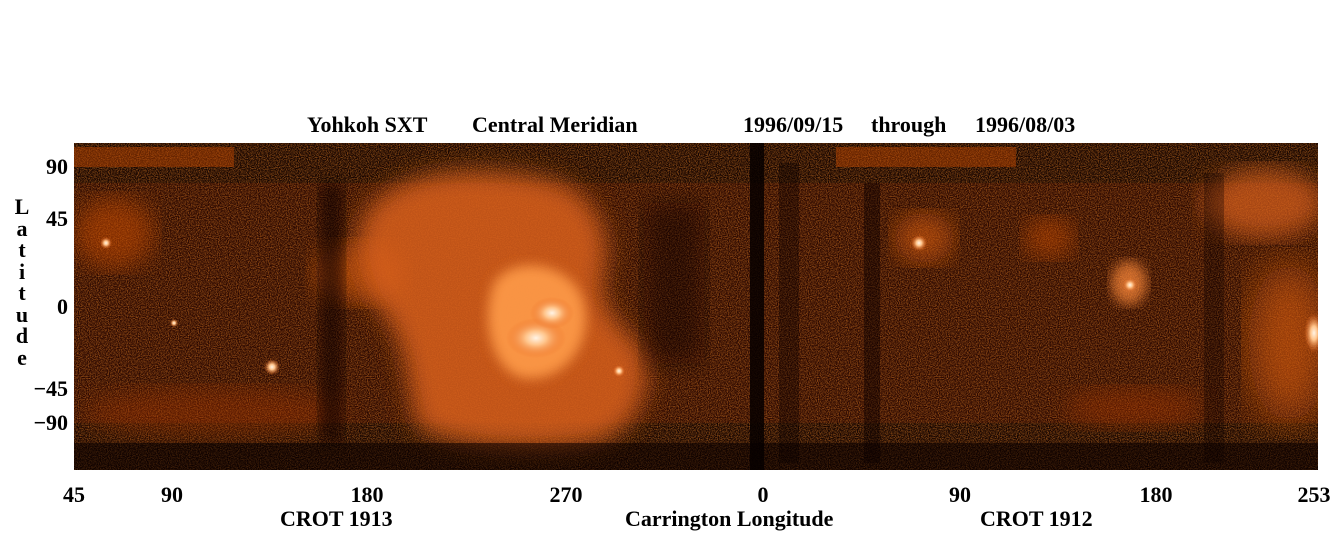 The width and height of the screenshot is (1344, 546). I want to click on y-axis-letter: d, so click(22, 335).